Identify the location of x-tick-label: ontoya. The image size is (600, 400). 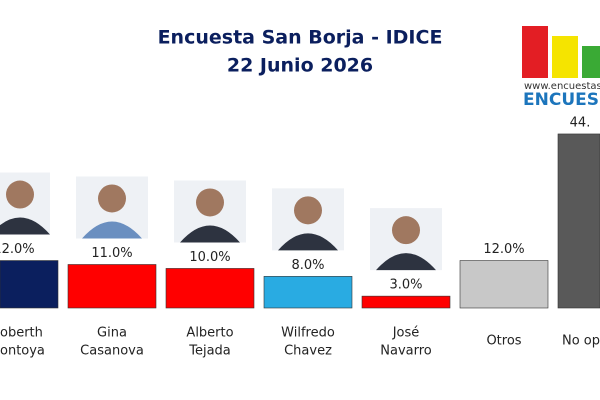
(22, 351).